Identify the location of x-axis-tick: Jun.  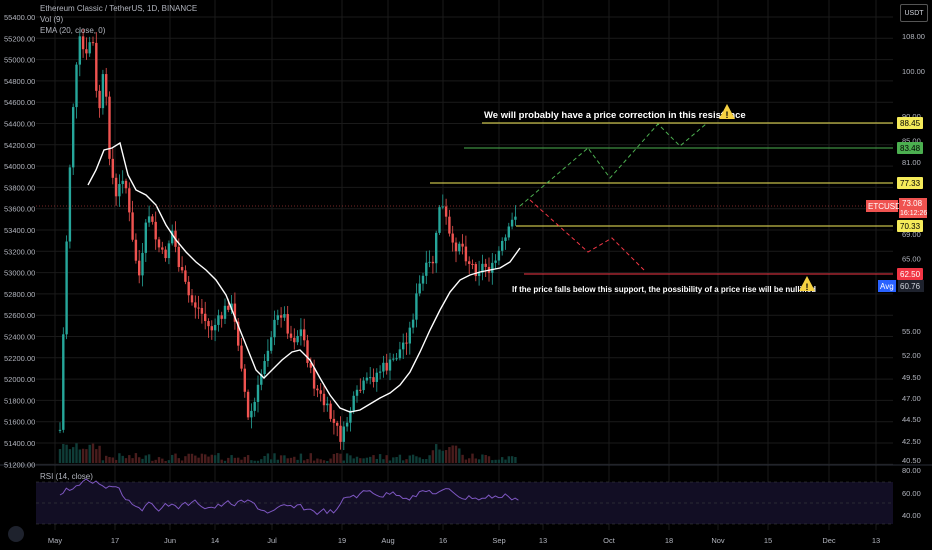
(170, 540).